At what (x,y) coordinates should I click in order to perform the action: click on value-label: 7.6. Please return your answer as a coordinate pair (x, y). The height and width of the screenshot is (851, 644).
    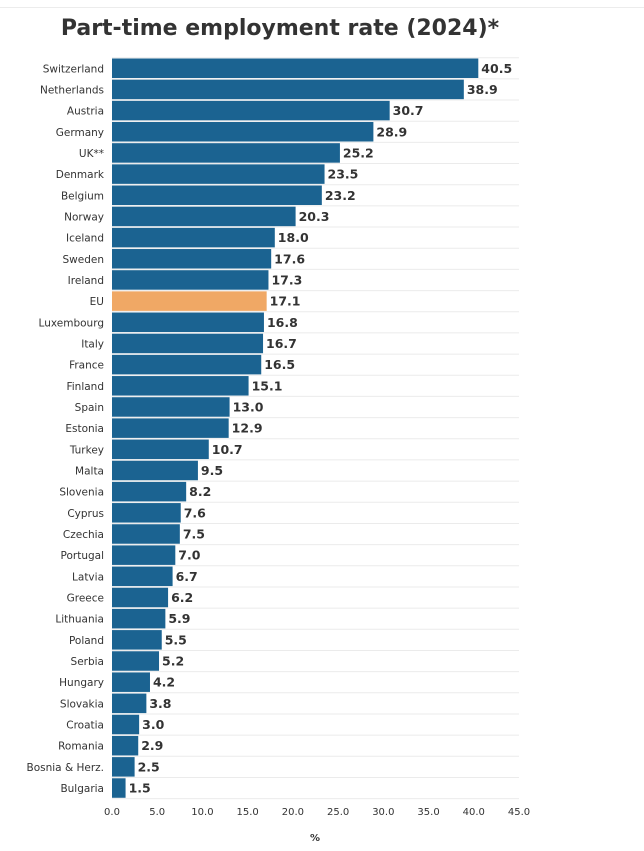
    Looking at the image, I should click on (195, 512).